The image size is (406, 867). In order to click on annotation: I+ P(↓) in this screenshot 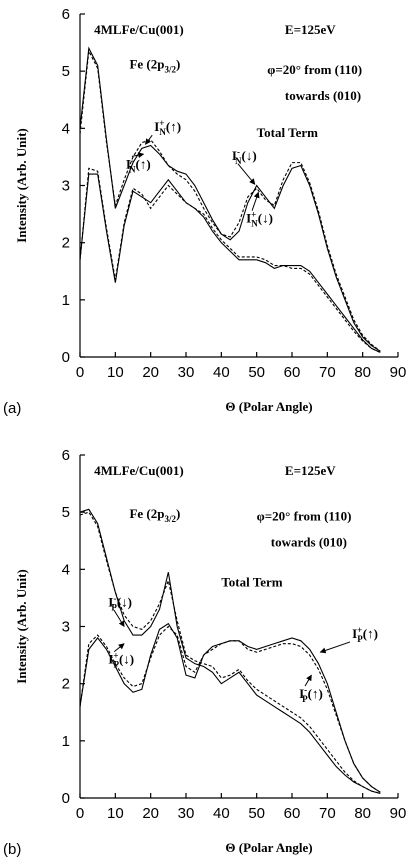, I will do `click(121, 660)`.